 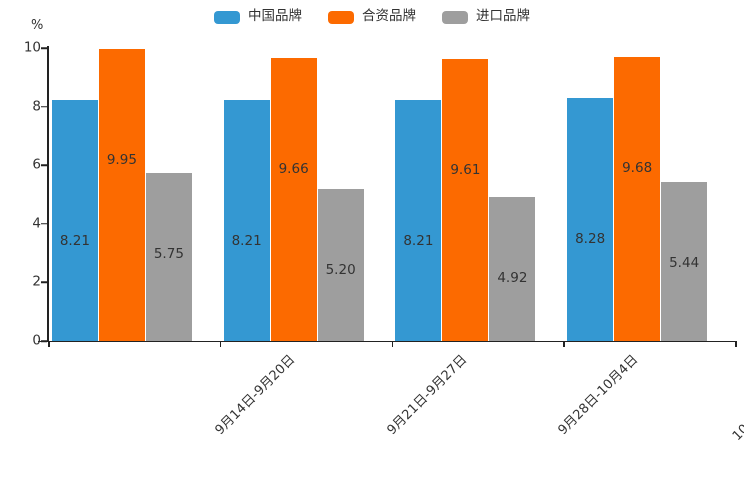 I want to click on x-axis-category-label: 9月28日-10月4日, so click(x=598, y=395).